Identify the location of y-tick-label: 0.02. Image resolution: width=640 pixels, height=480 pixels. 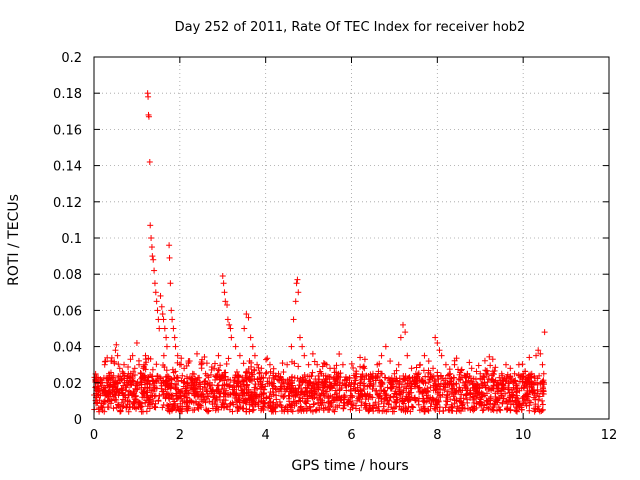
(67, 384).